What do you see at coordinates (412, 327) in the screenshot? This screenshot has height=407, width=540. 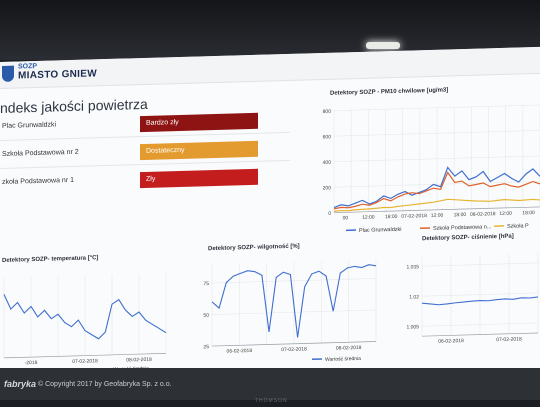 I see `y-tick-label: 1.005` at bounding box center [412, 327].